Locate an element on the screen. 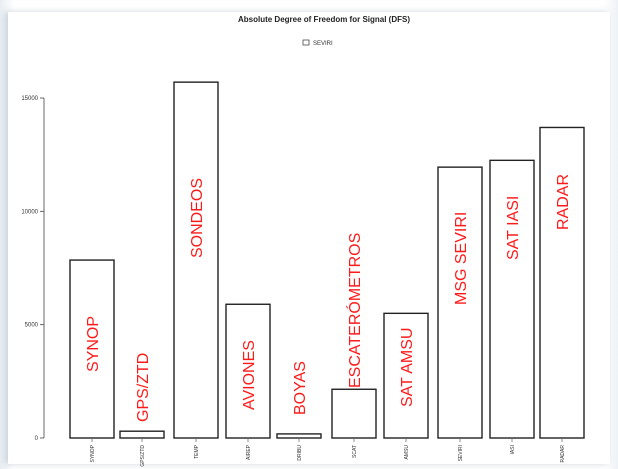 Image resolution: width=618 pixels, height=469 pixels. x-tick-label: SEVIRI is located at coordinates (461, 453).